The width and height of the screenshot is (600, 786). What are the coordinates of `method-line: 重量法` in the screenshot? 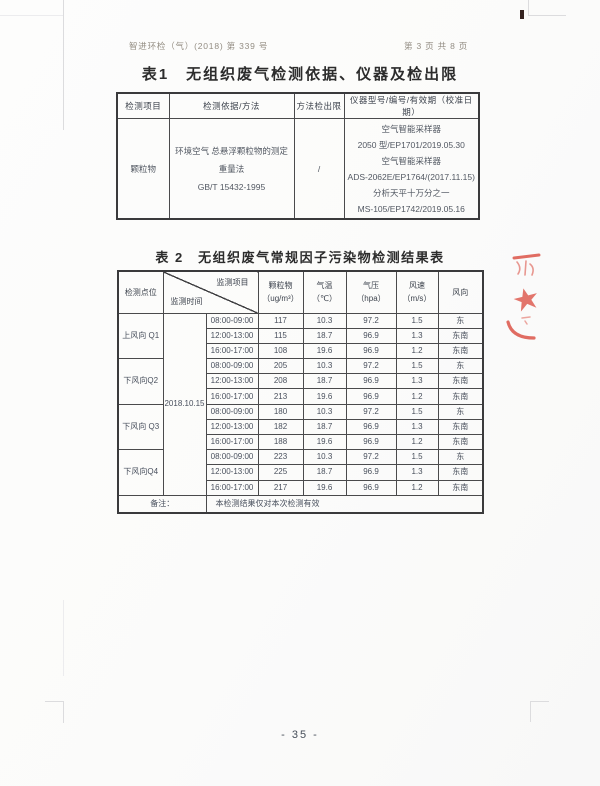 It's located at (231, 168).